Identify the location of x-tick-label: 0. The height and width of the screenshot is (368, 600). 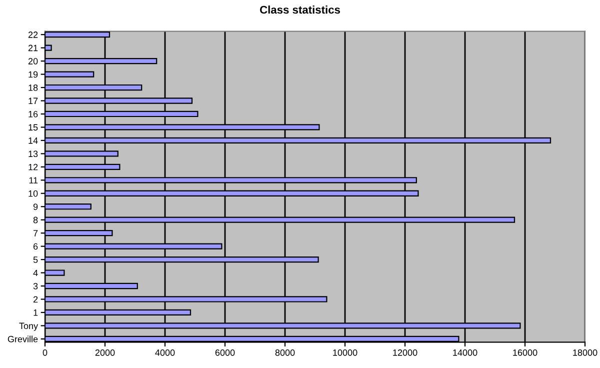
(45, 352).